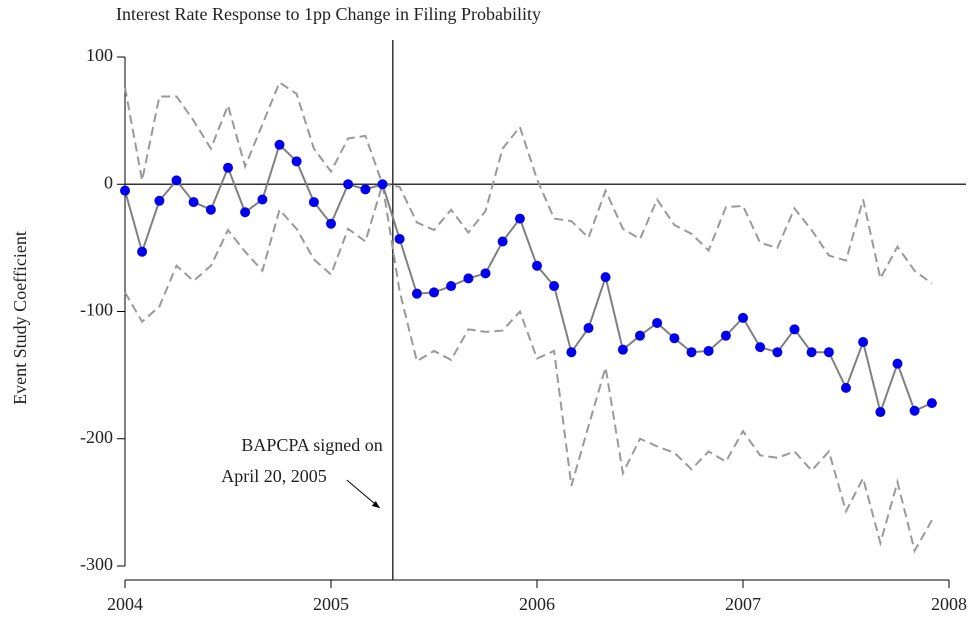 Image resolution: width=977 pixels, height=620 pixels. Describe the element at coordinates (375, 504) in the screenshot. I see `annotation-arrowhead` at that location.